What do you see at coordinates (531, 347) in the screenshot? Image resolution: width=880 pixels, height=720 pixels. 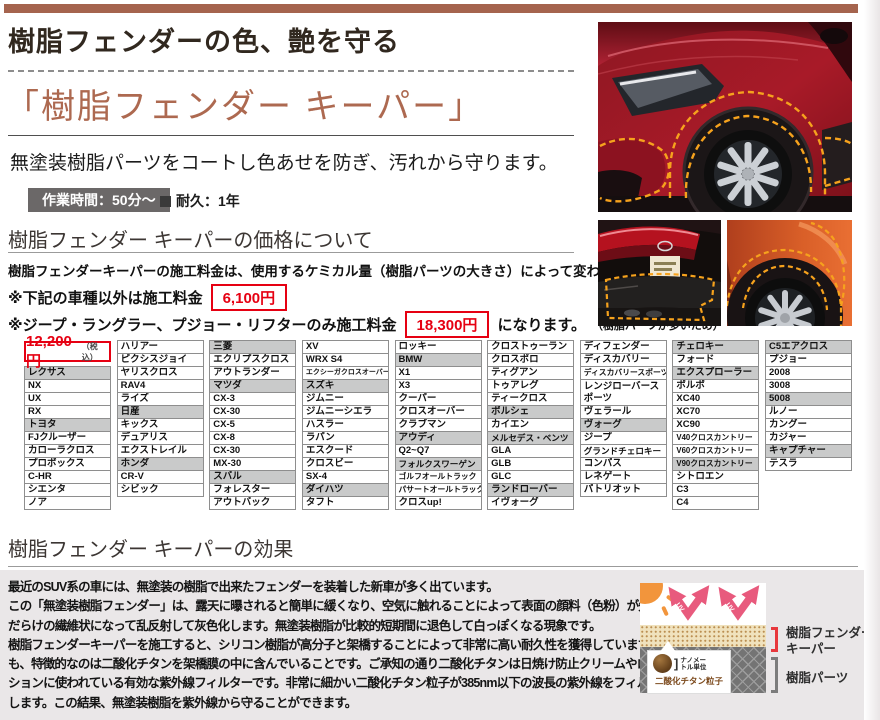 I see `model-cell: クロストゥーラン` at bounding box center [531, 347].